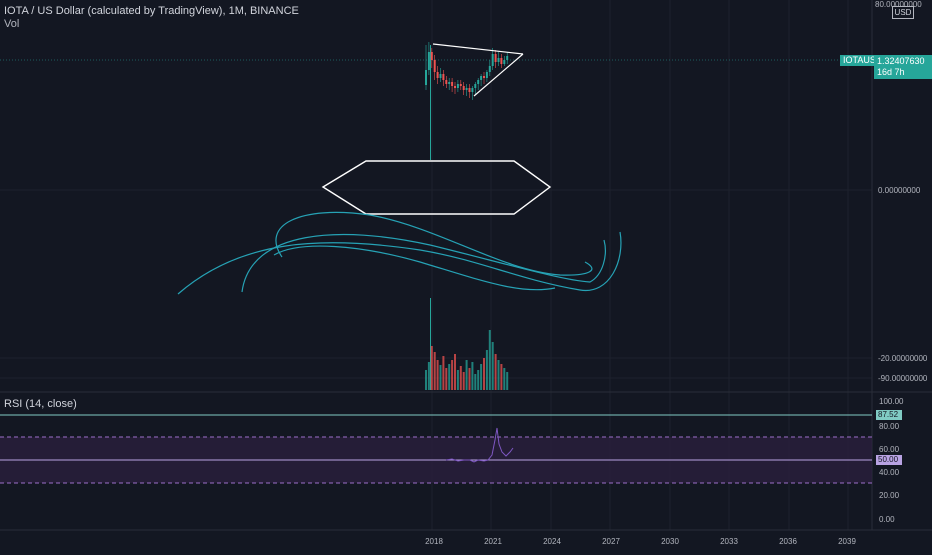 The height and width of the screenshot is (555, 932). What do you see at coordinates (891, 72) in the screenshot?
I see `bar-countdown: 16d 7h` at bounding box center [891, 72].